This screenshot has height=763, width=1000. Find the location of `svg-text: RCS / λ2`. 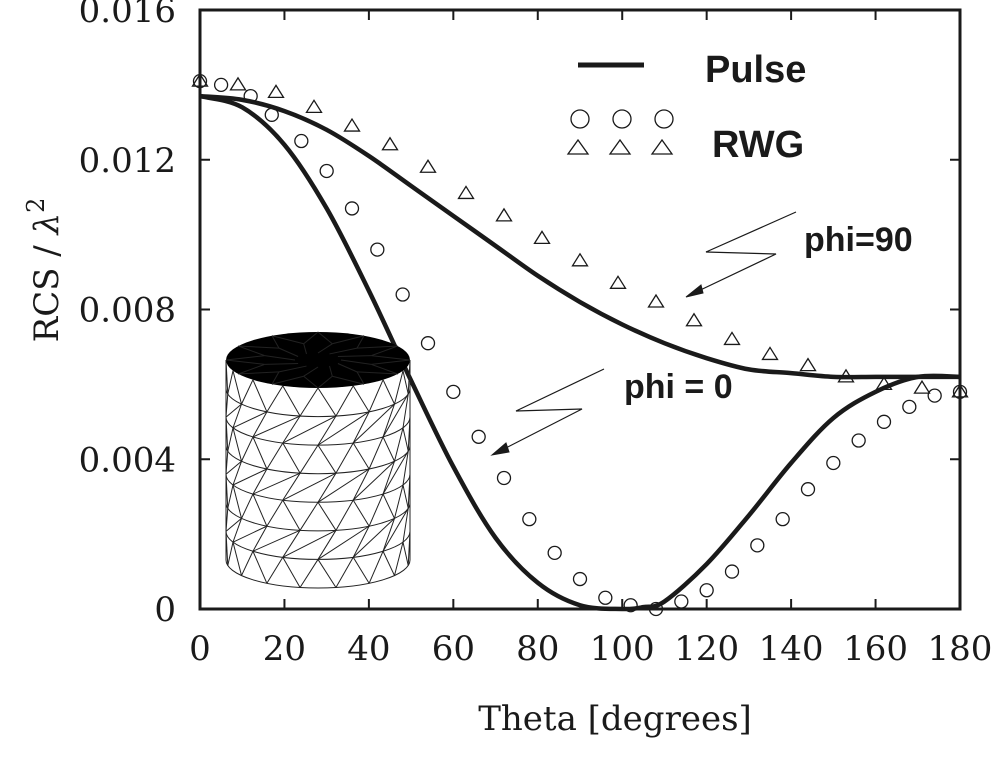

svg-text: RCS / λ2 is located at coordinates (44, 270).